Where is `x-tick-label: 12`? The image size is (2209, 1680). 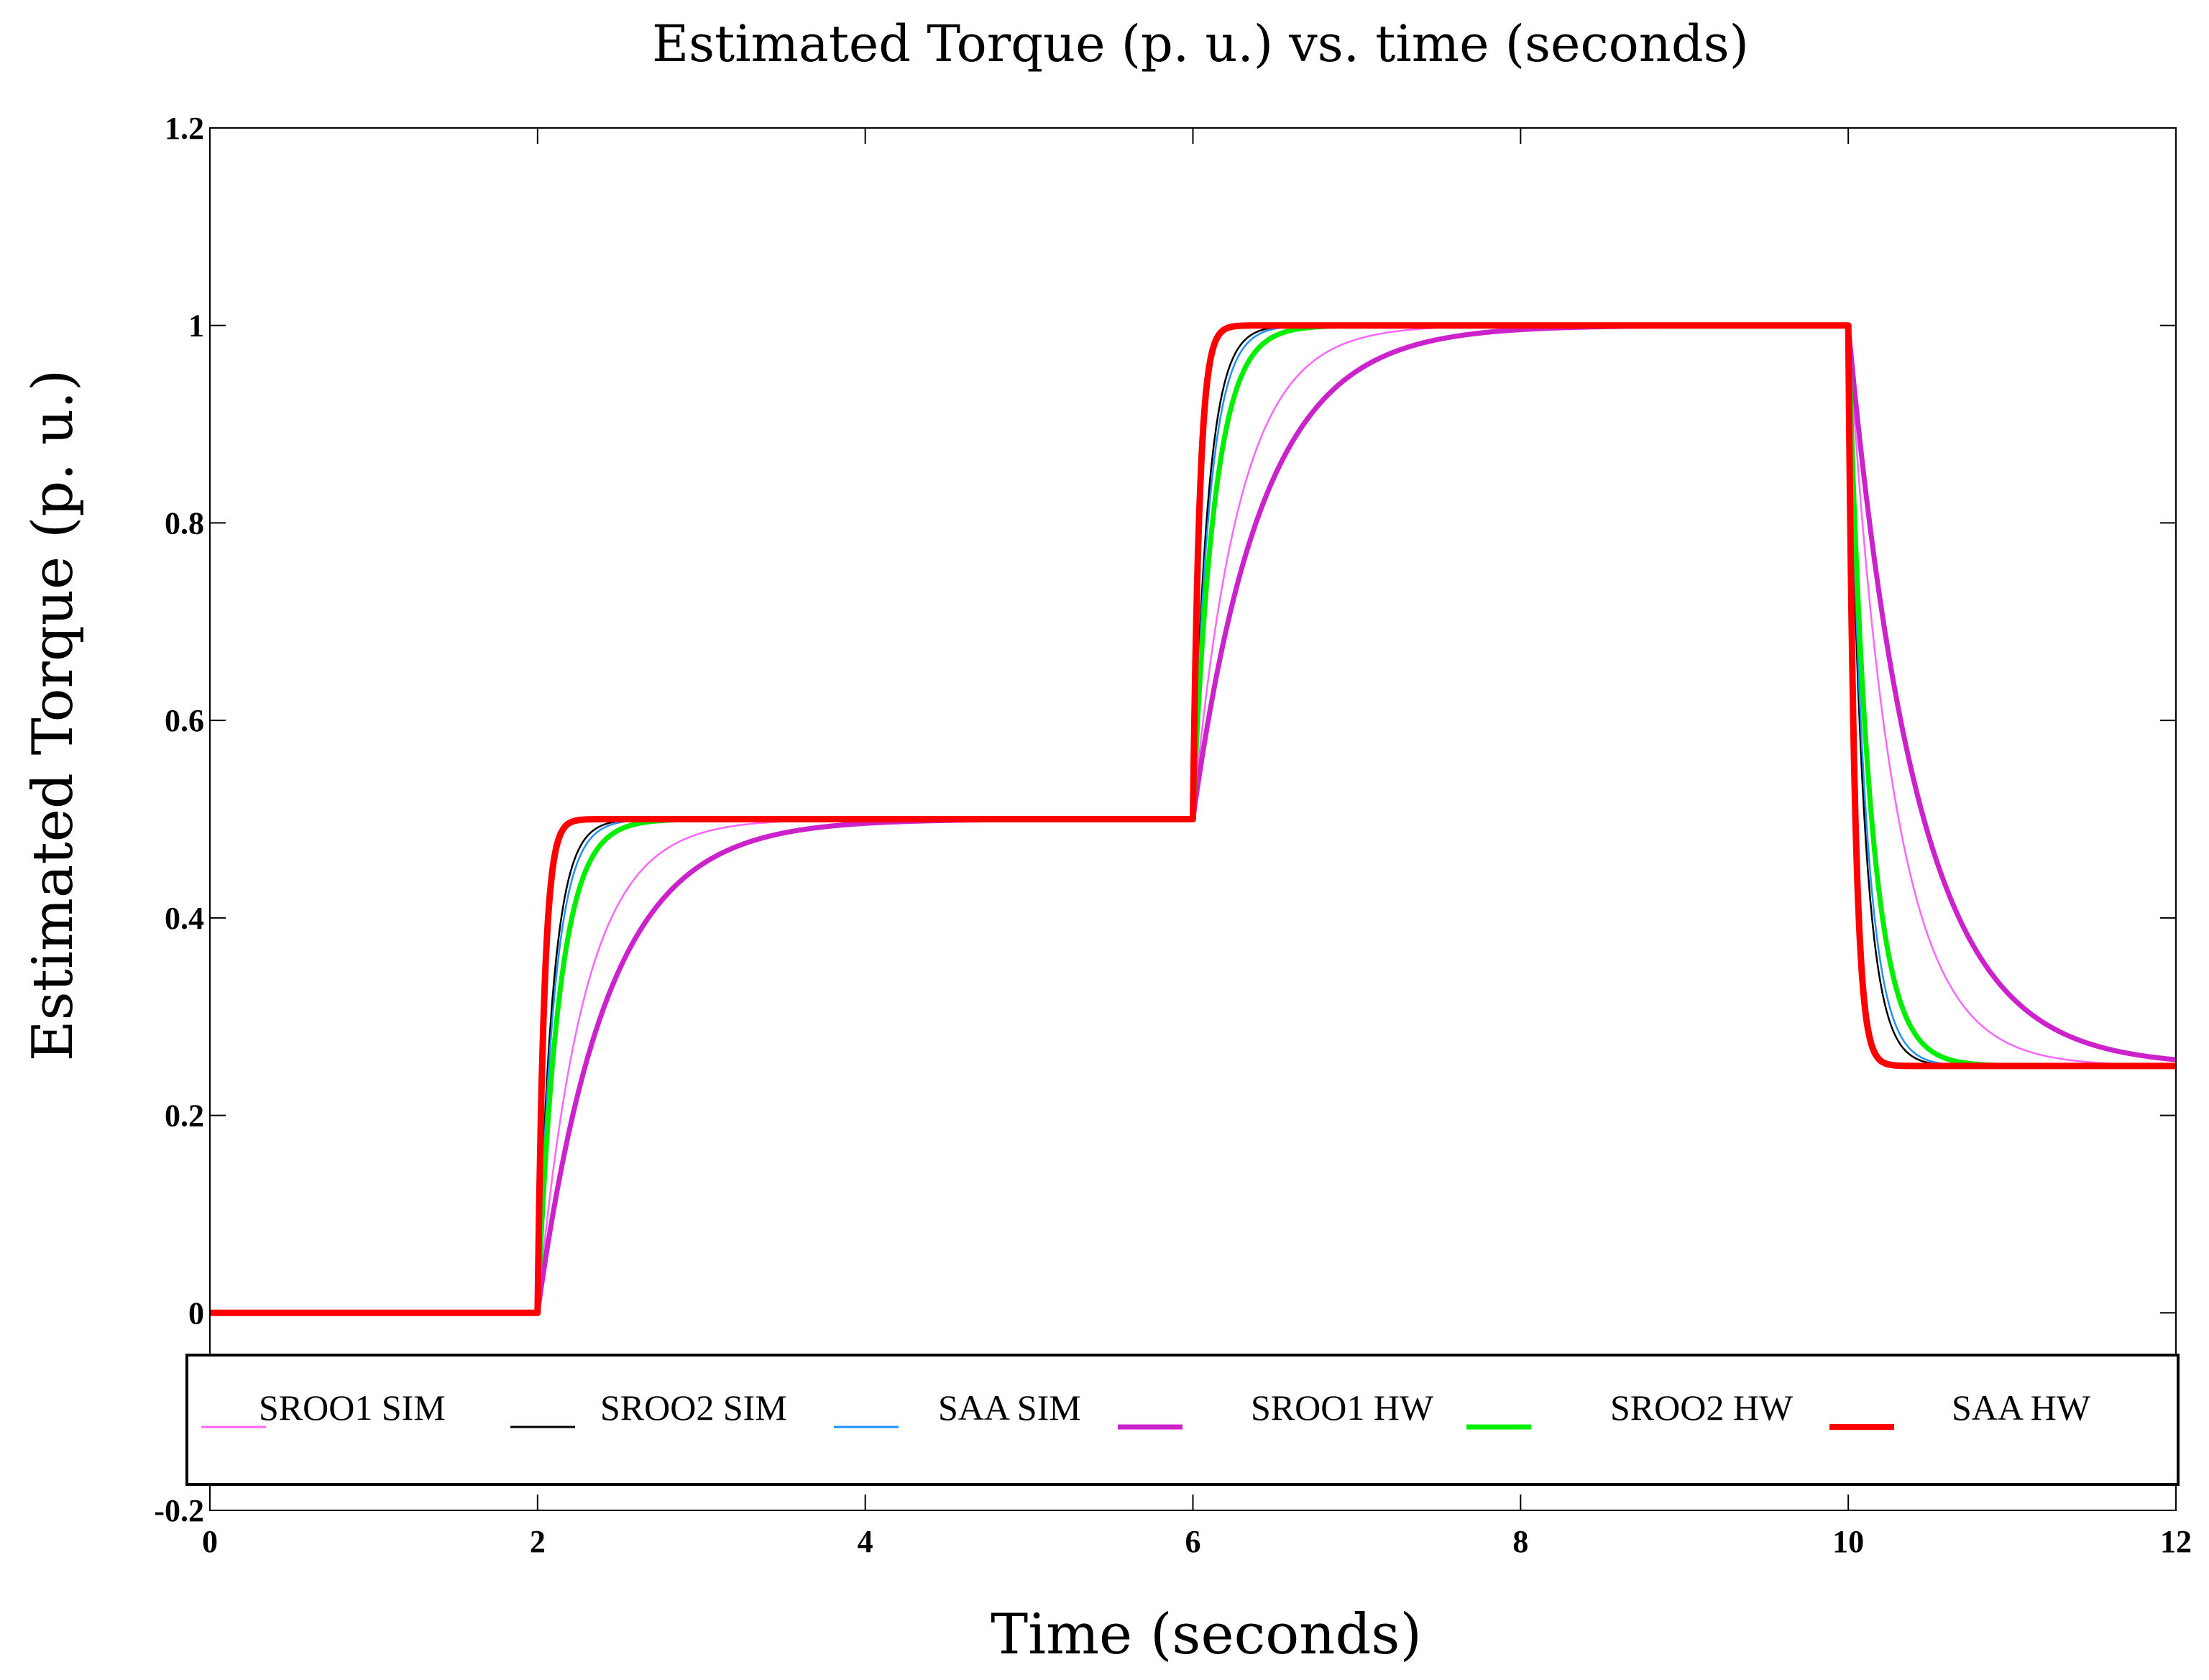
x-tick-label: 12 is located at coordinates (2176, 1541).